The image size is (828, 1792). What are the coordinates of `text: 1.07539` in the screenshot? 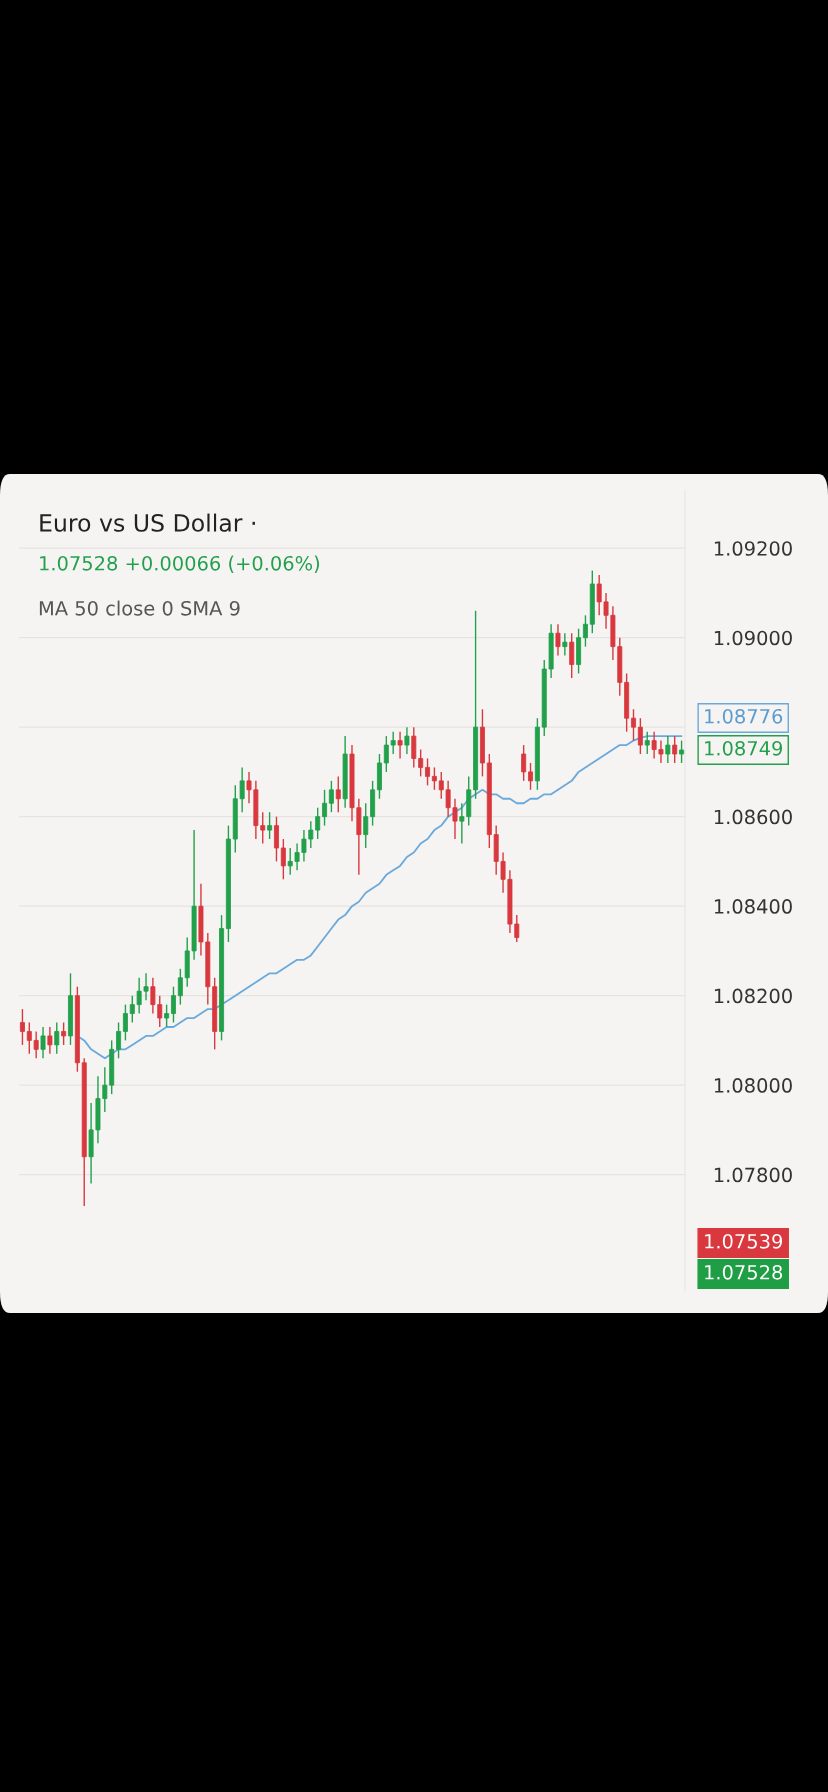 It's located at (744, 1241).